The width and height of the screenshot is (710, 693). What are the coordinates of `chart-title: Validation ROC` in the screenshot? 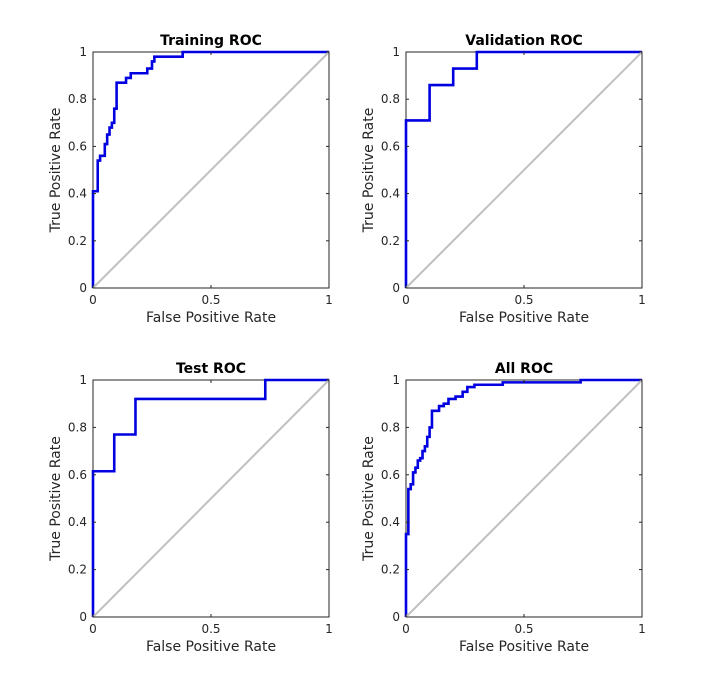 It's located at (524, 41).